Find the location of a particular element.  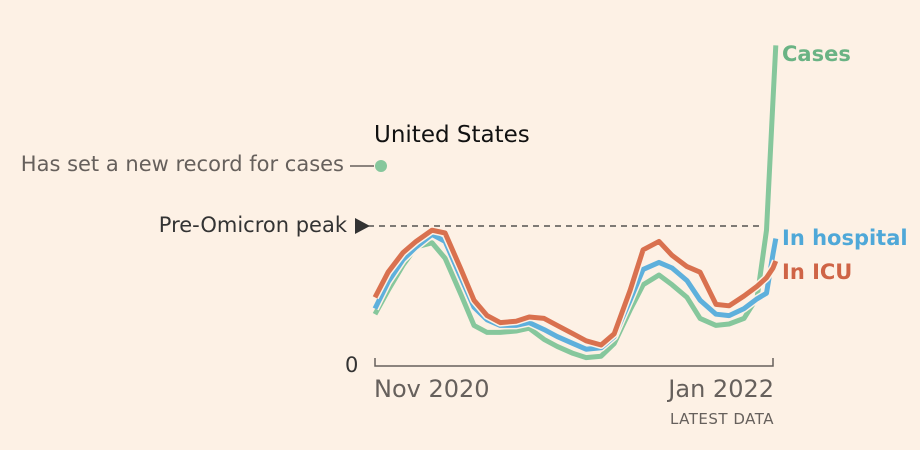

y-tick-label: 0 is located at coordinates (352, 365).